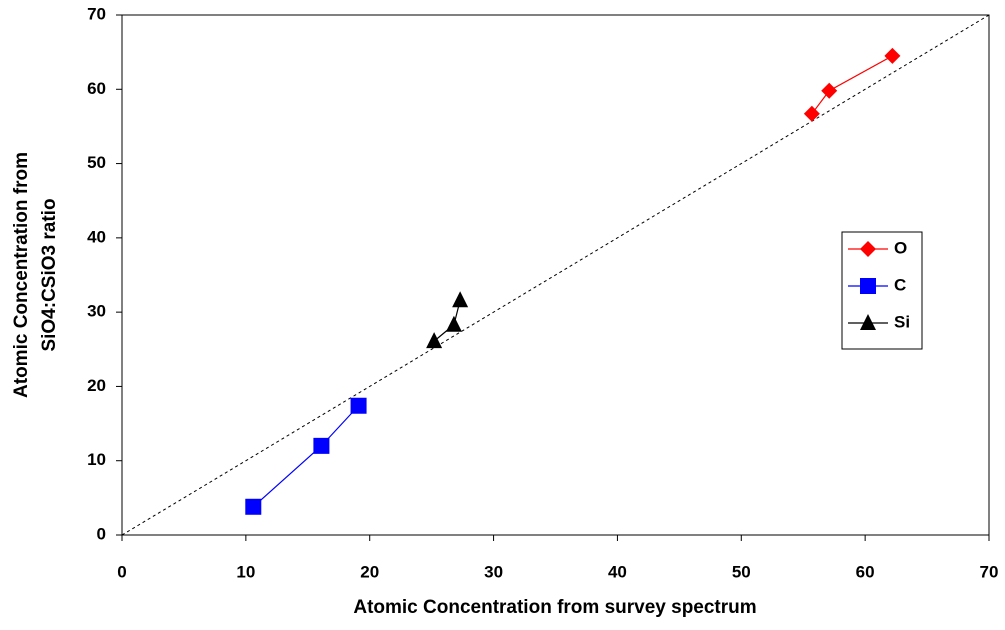 The height and width of the screenshot is (630, 1005). I want to click on x-tick-label: 70, so click(989, 571).